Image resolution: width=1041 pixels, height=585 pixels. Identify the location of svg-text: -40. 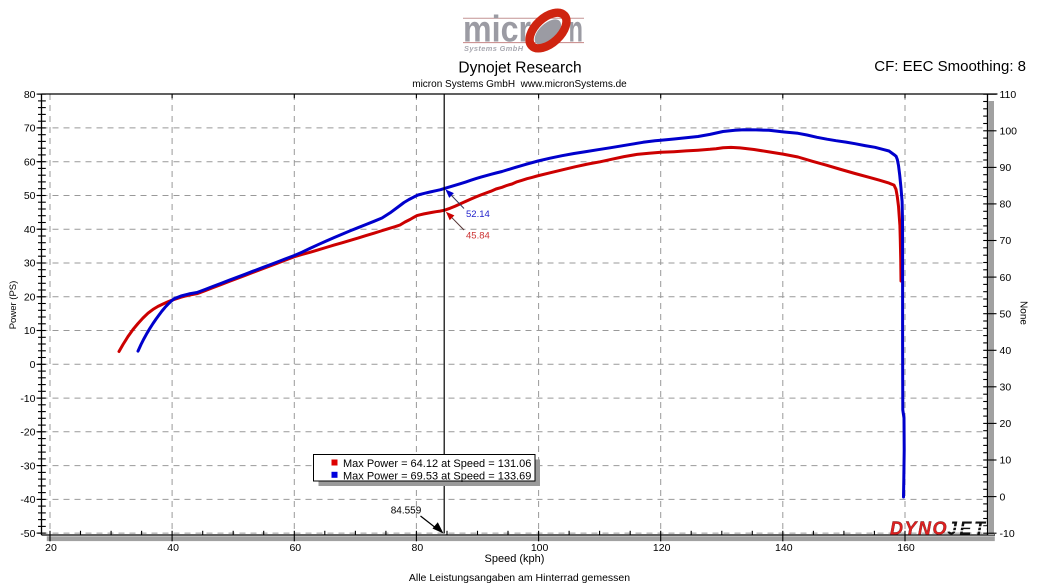
(27, 500).